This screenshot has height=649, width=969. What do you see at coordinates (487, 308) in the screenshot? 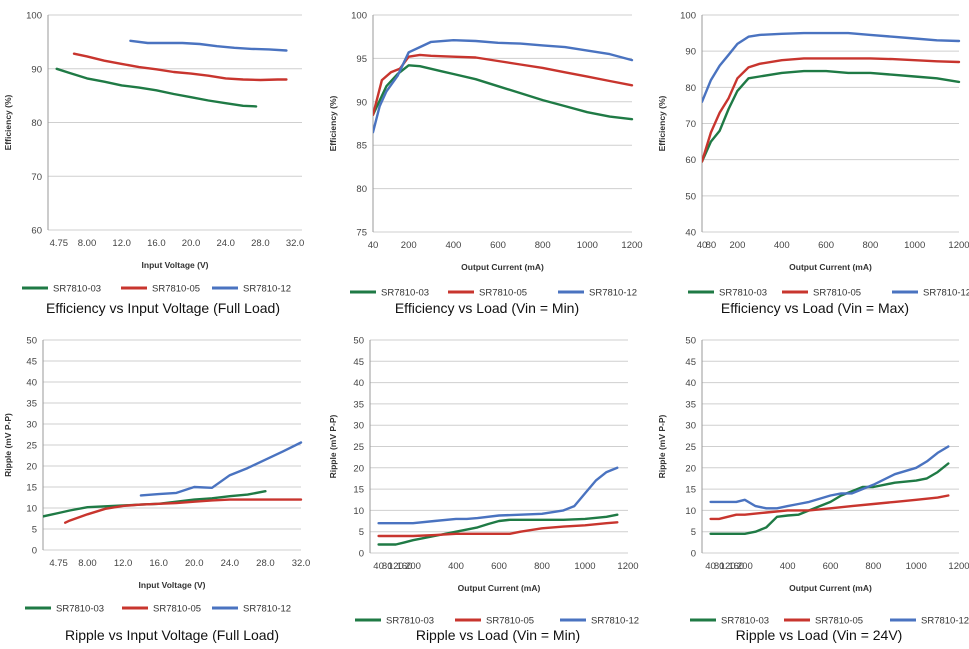
I see `chart-caption: Efficiency vs Load (Vin = Min)` at bounding box center [487, 308].